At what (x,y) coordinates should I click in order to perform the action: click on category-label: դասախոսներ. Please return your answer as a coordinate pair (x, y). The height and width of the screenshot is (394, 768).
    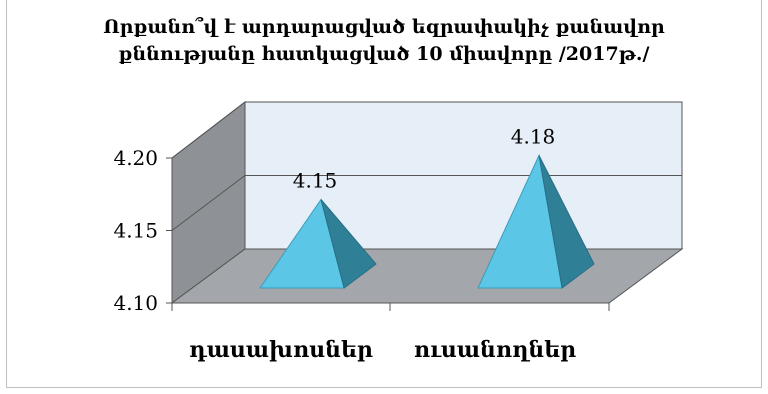
    Looking at the image, I should click on (281, 350).